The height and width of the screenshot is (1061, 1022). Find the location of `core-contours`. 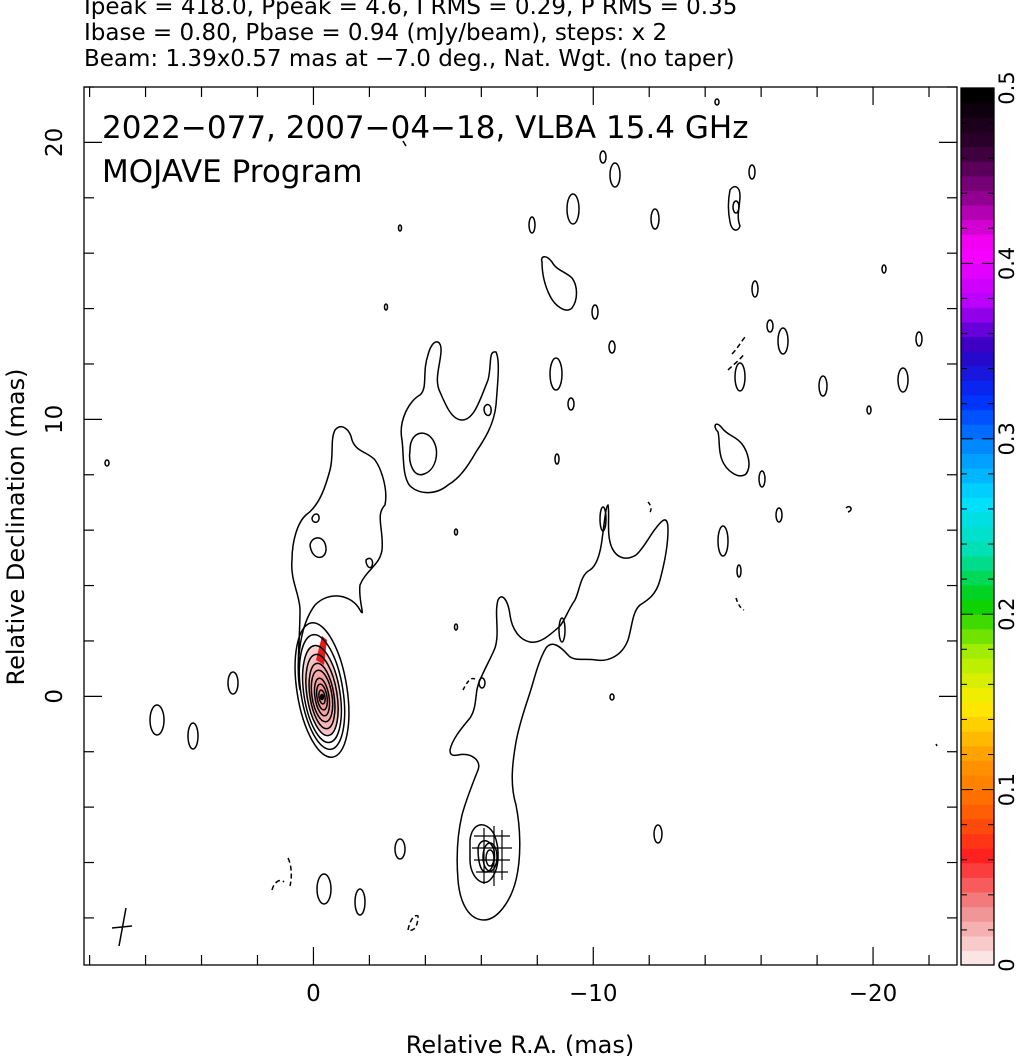

core-contours is located at coordinates (322, 690).